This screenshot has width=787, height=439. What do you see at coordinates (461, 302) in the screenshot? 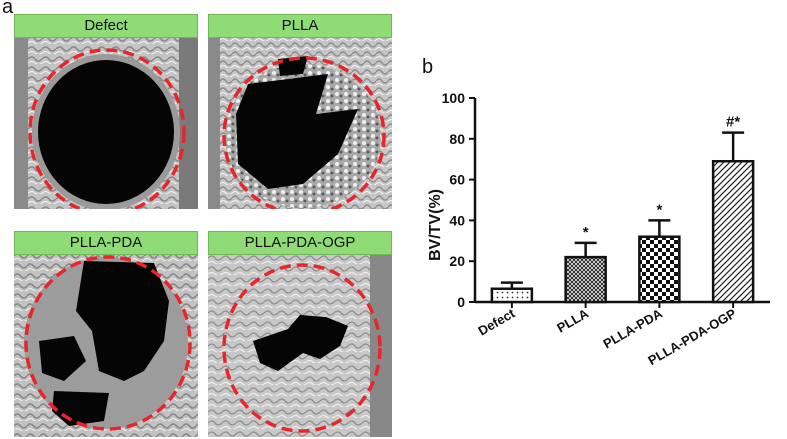
I see `y-tick-label: 0` at bounding box center [461, 302].